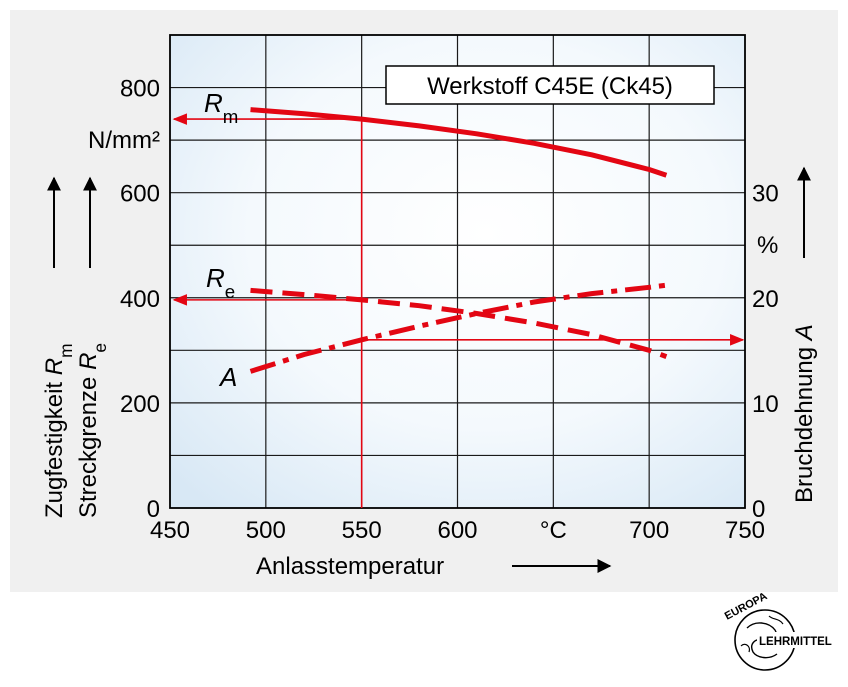  I want to click on chart-title: Werkstoff C45E (Ck45), so click(550, 86).